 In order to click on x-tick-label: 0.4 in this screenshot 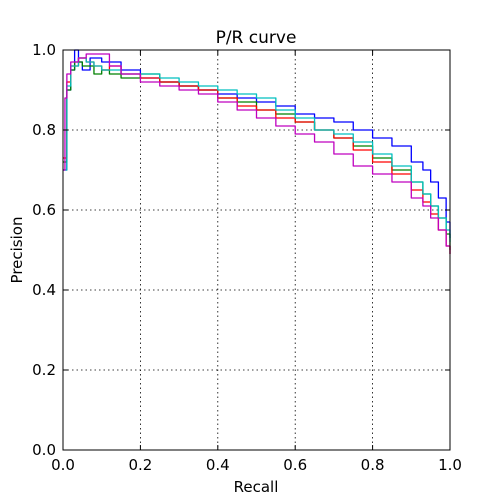, I will do `click(218, 465)`.